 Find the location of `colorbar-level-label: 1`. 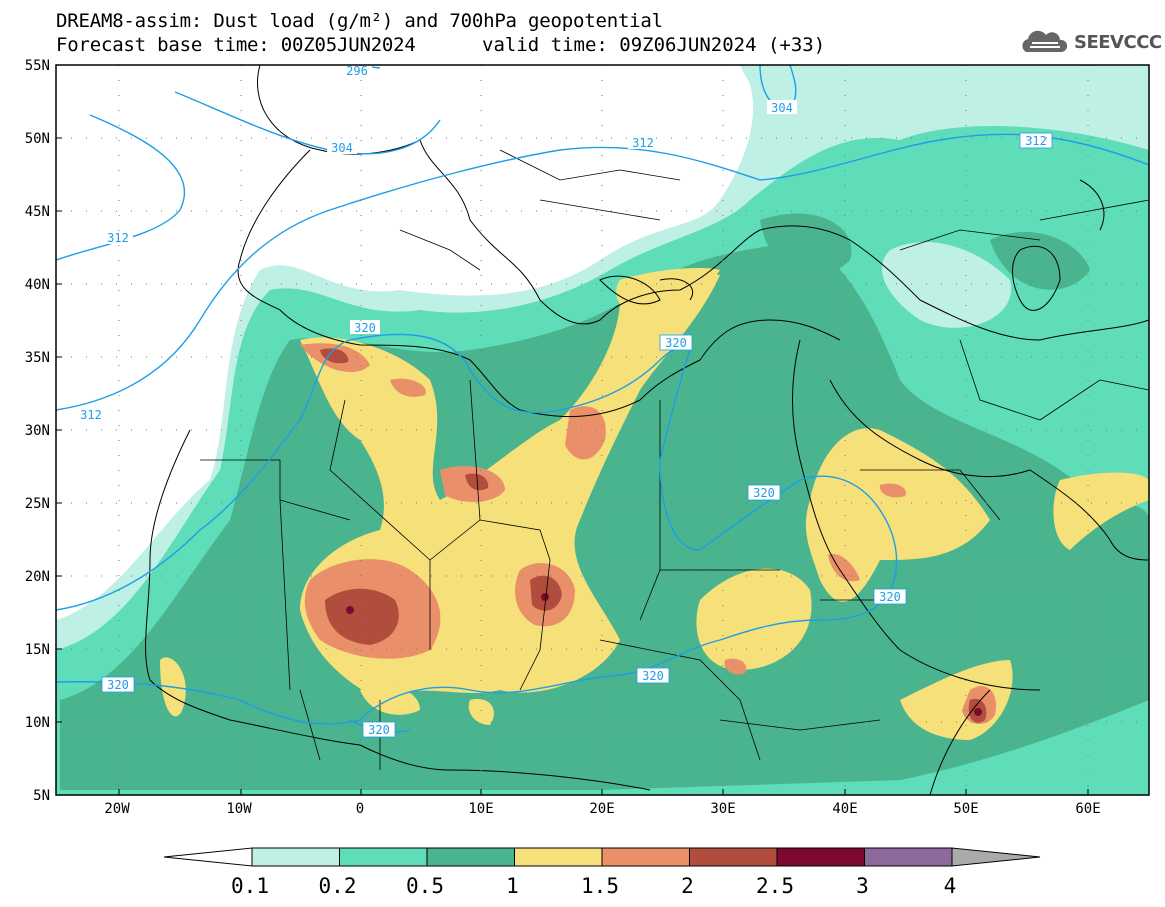

colorbar-level-label: 1 is located at coordinates (512, 886).